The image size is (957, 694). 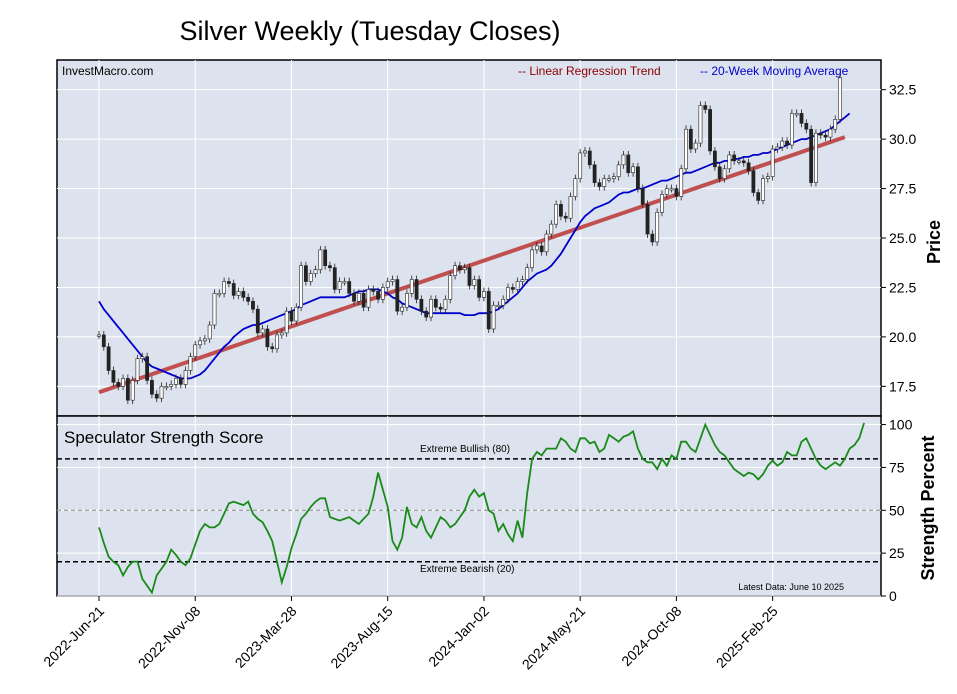 What do you see at coordinates (651, 636) in the screenshot?
I see `x-tick-label: 2024-Oct-08` at bounding box center [651, 636].